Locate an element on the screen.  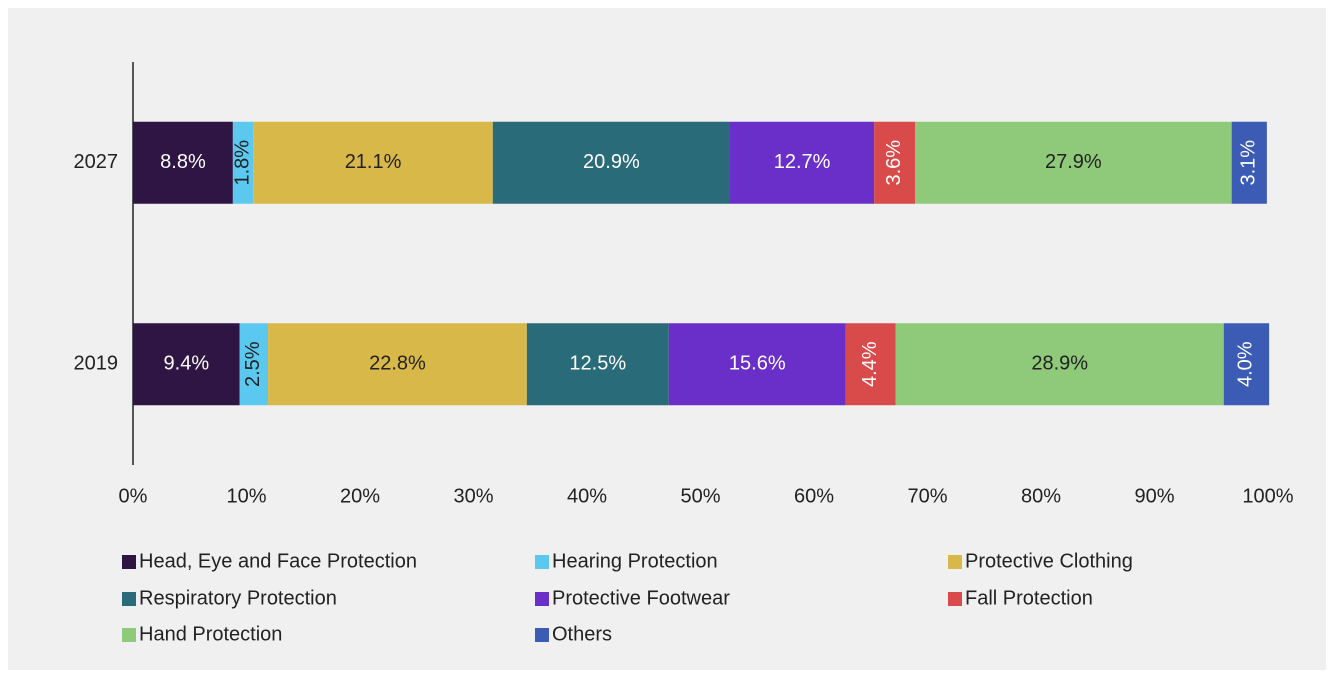
x-tick-label: 10% is located at coordinates (246, 496).